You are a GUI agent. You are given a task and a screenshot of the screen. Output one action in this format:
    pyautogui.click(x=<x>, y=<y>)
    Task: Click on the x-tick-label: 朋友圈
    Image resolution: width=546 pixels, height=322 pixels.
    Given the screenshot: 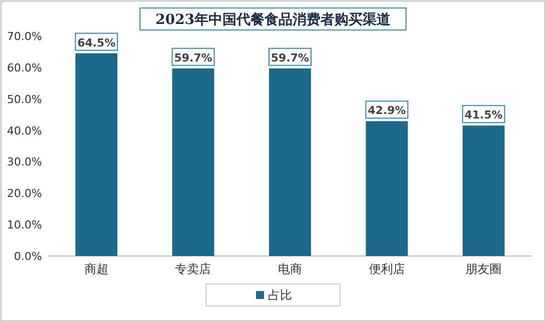 What is the action you would take?
    pyautogui.click(x=484, y=269)
    